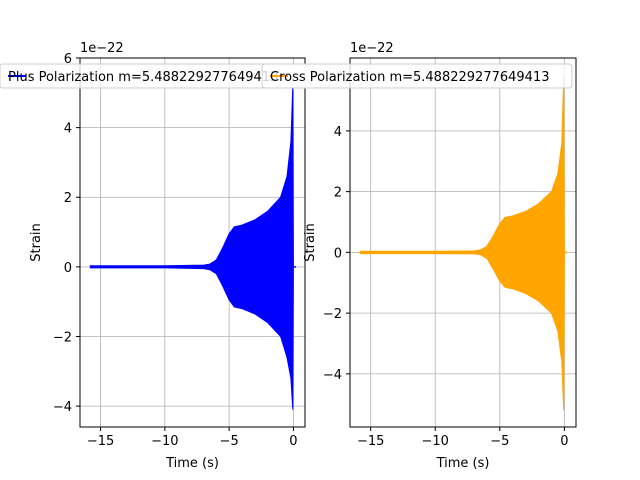  I want to click on legend-label: Plus Polarization m=5.488229277649413, so click(143, 77).